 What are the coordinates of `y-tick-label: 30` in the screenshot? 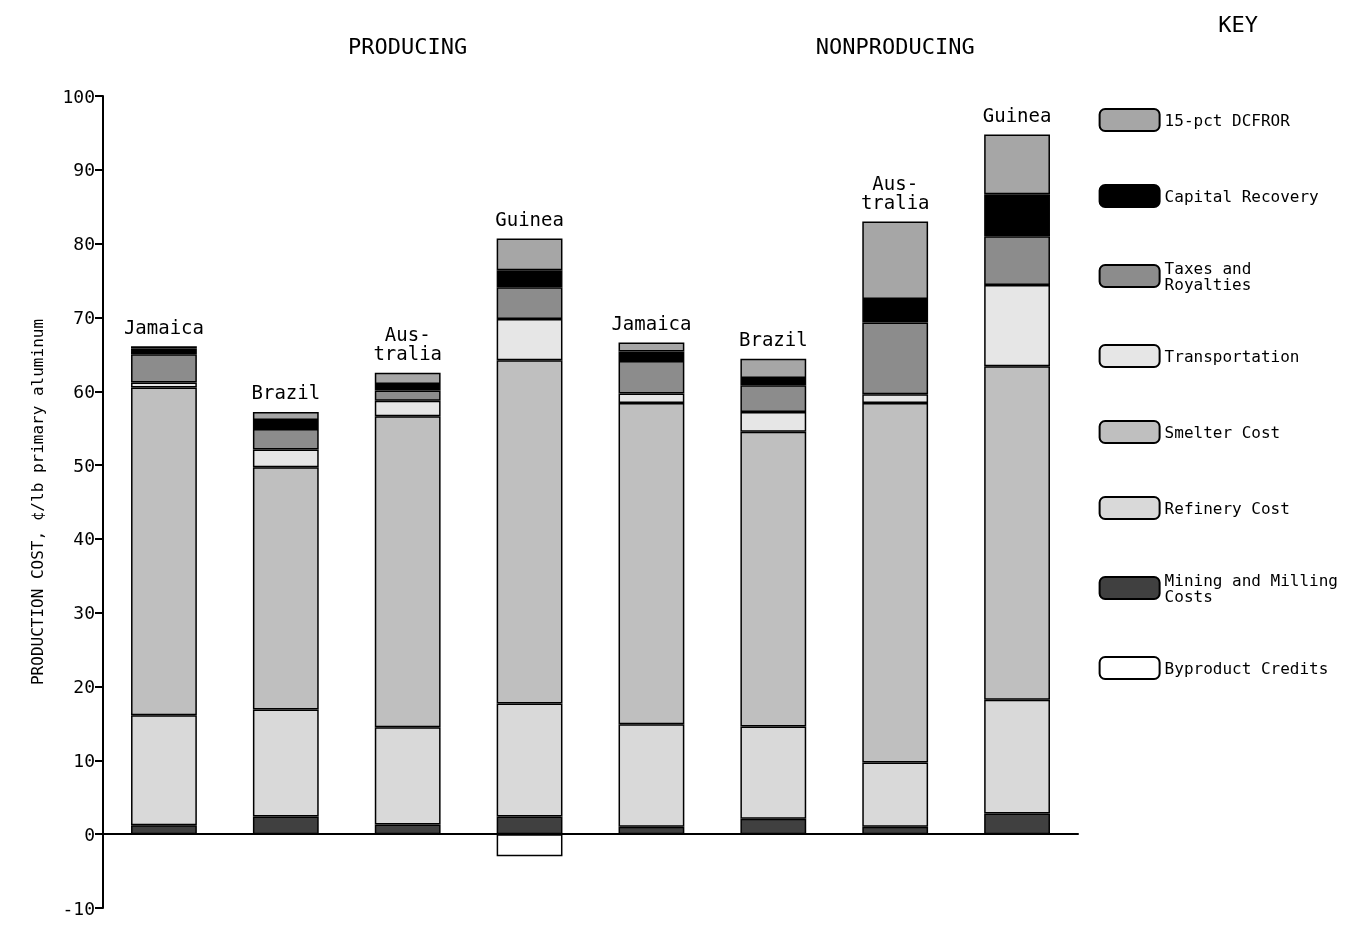 It's located at (84, 613).